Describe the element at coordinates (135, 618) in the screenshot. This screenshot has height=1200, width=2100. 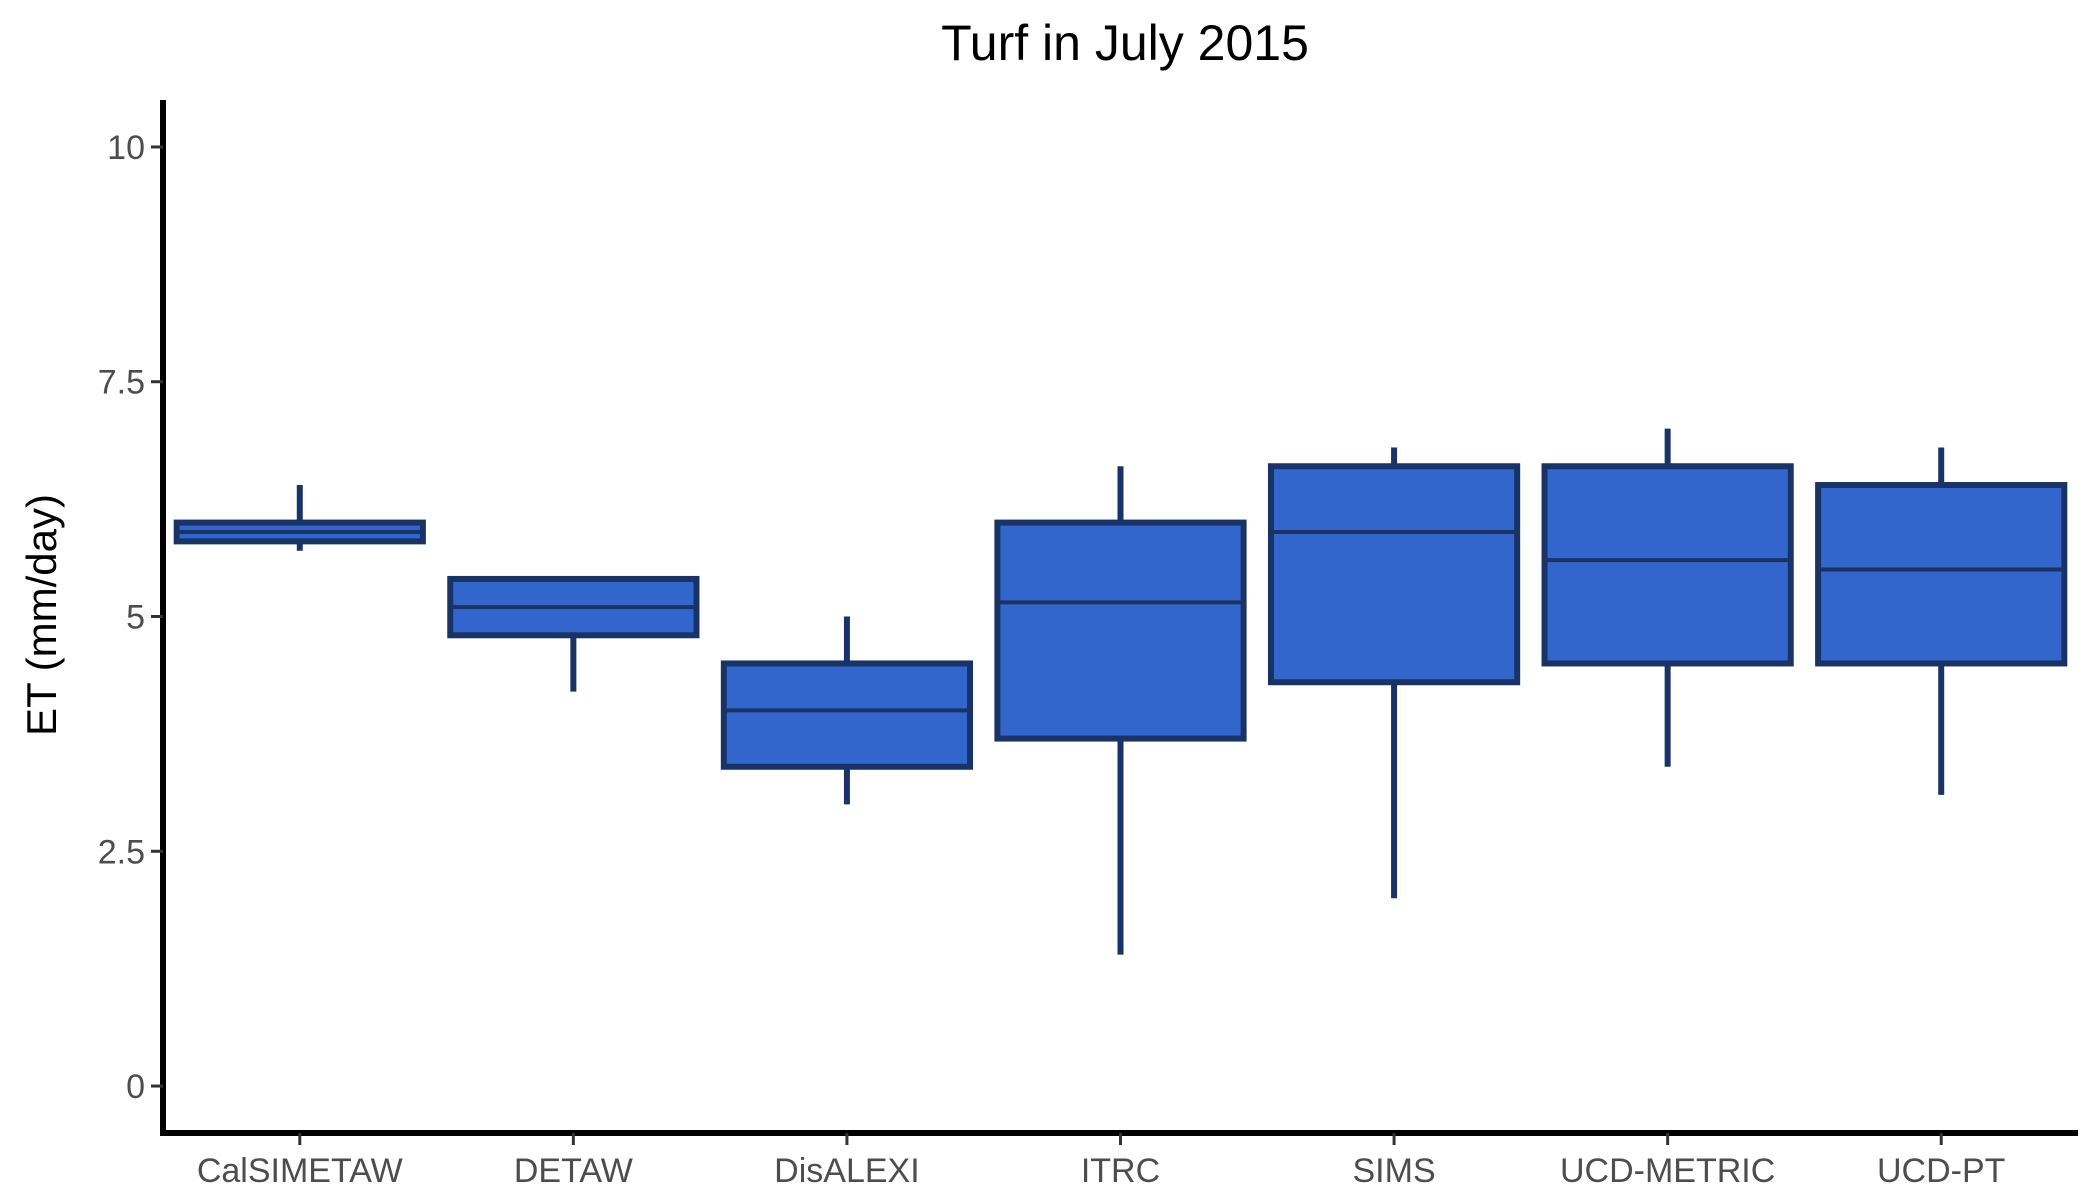
I see `y-tick-label: 5` at that location.